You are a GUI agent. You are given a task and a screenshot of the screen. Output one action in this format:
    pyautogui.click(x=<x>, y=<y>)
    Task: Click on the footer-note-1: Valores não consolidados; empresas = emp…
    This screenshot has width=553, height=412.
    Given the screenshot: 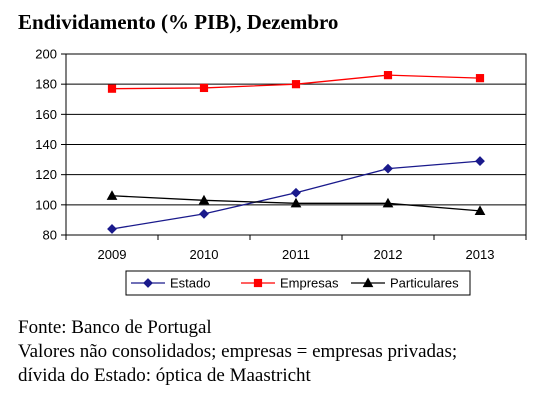 What is the action you would take?
    pyautogui.click(x=238, y=351)
    